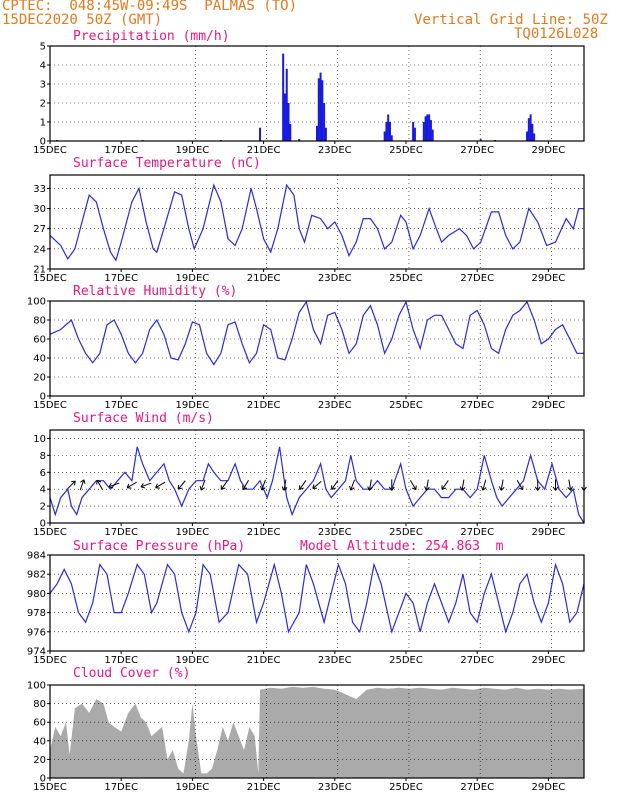 This screenshot has width=618, height=800. I want to click on pres-ytick-label: 984, so click(36, 556).